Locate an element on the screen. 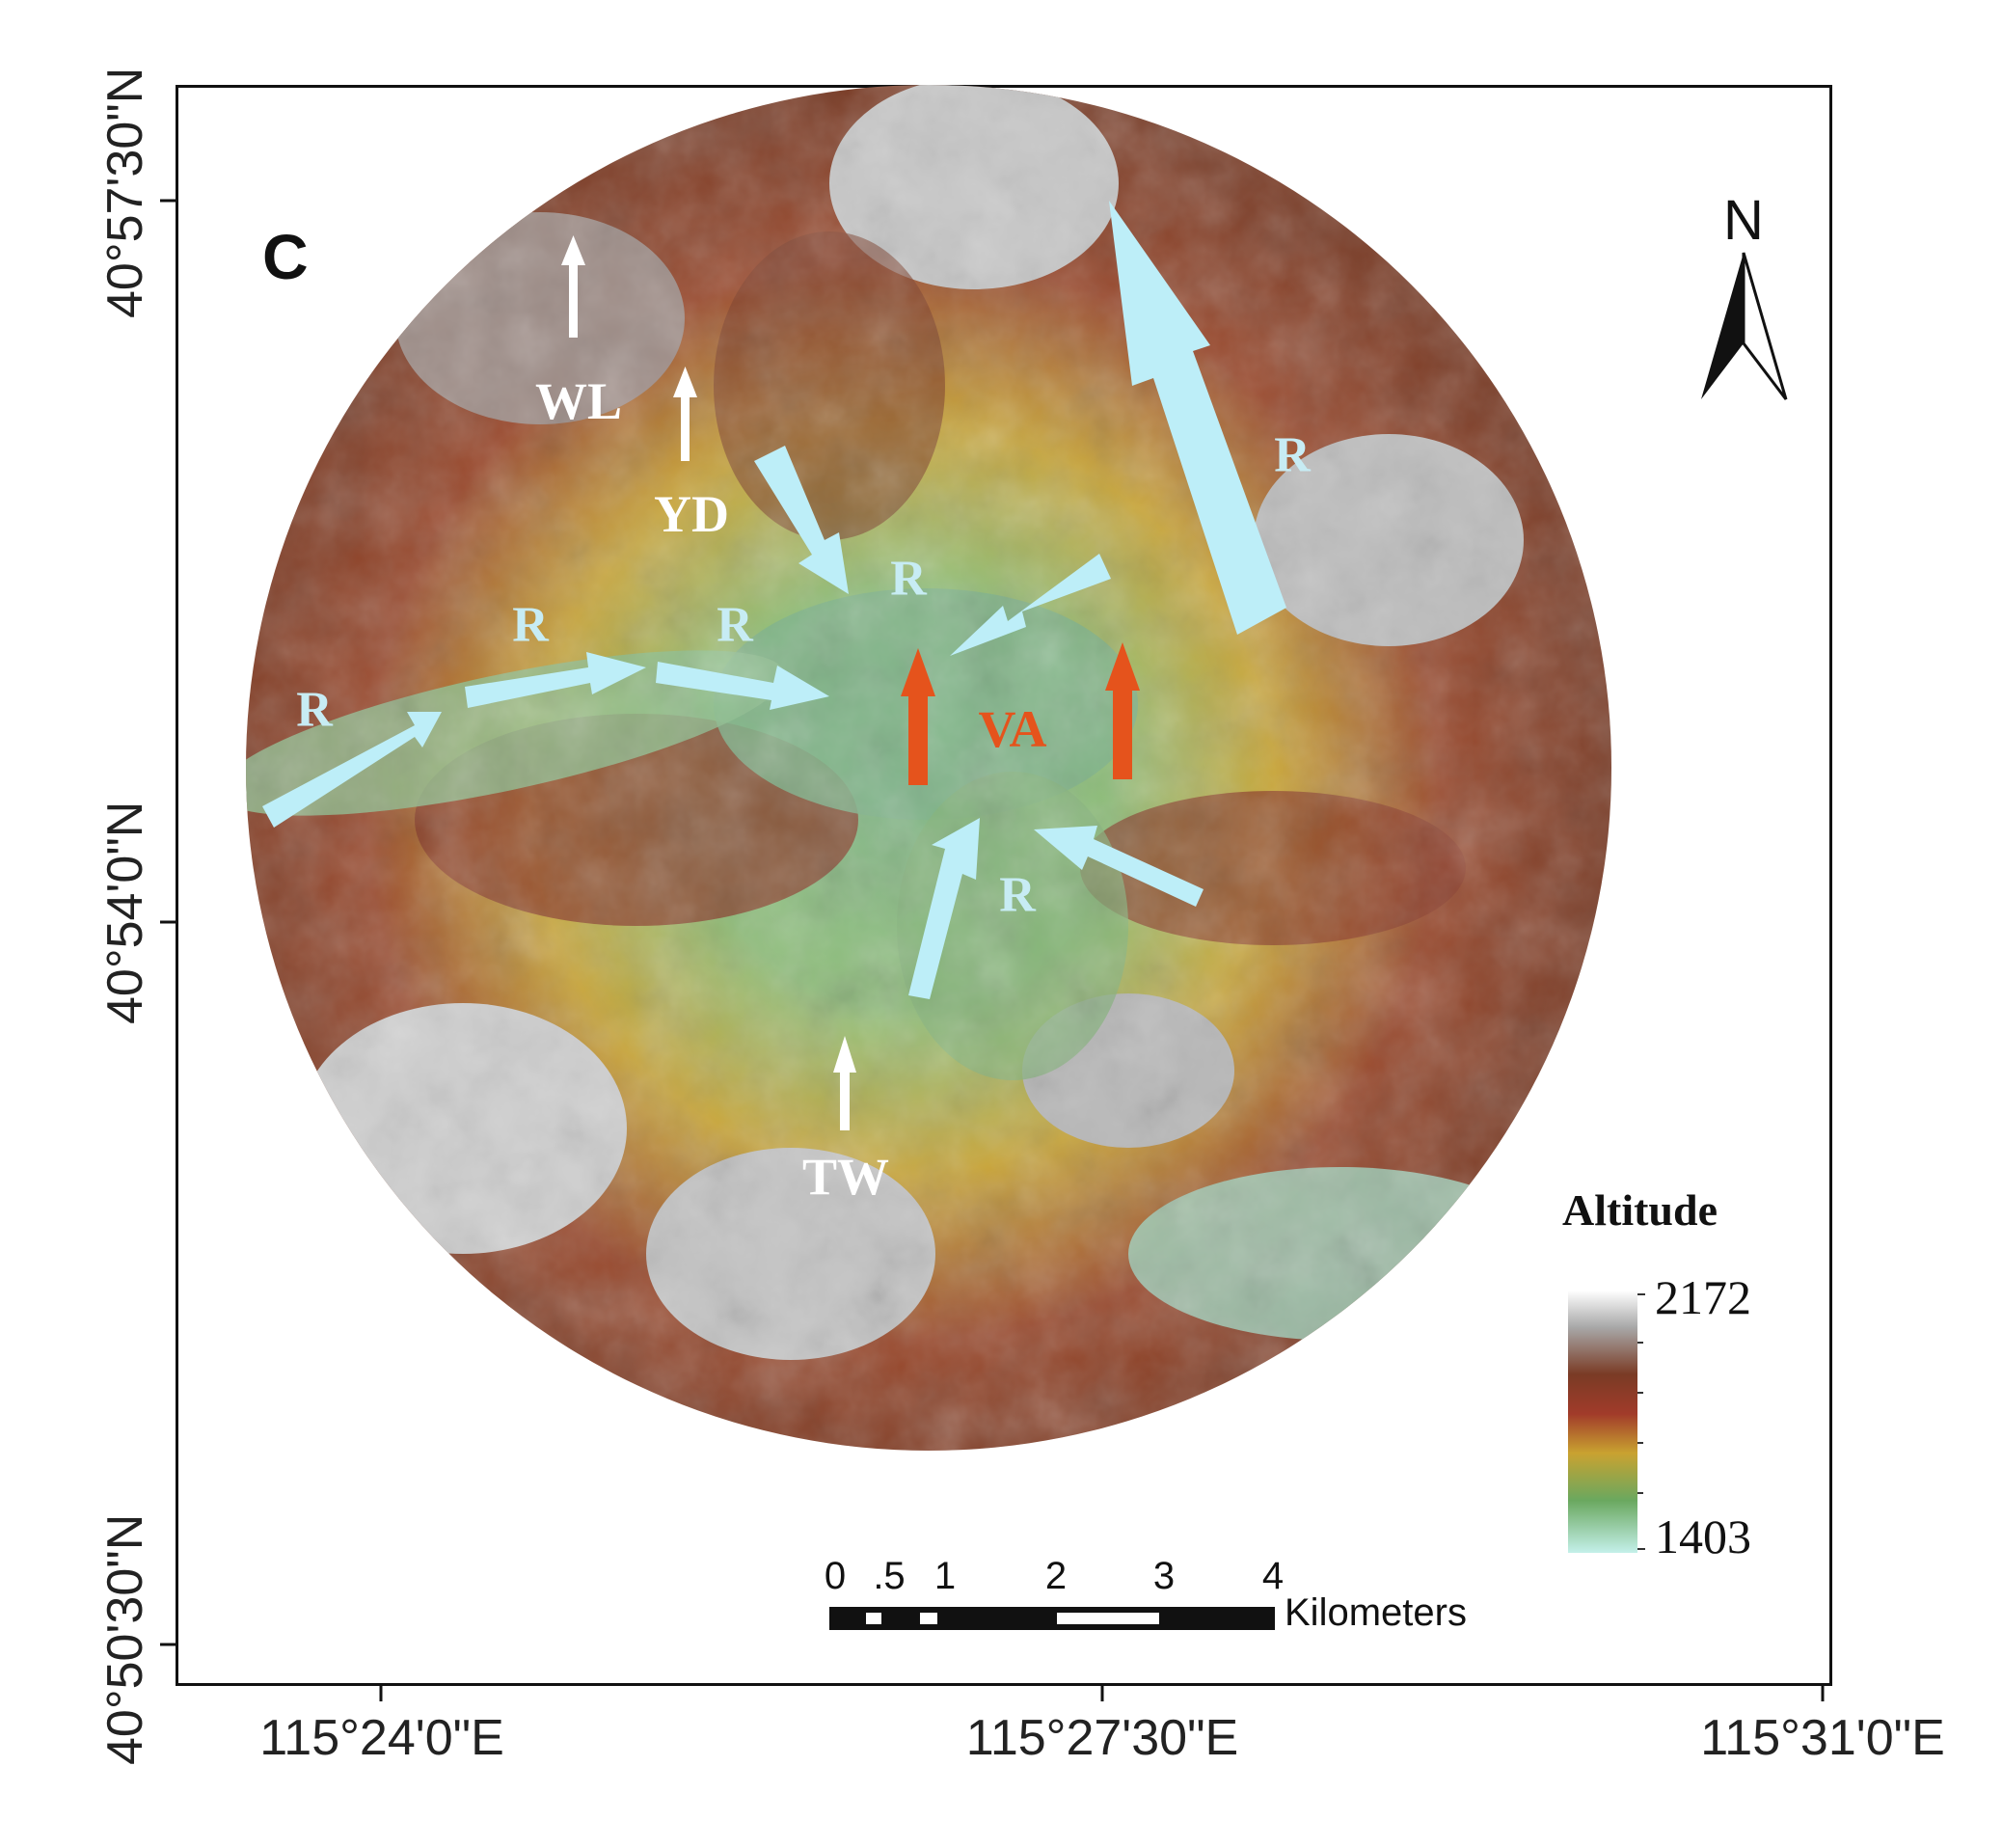 This screenshot has height=1848, width=2002. river-arrow-se is located at coordinates (1119, 866).